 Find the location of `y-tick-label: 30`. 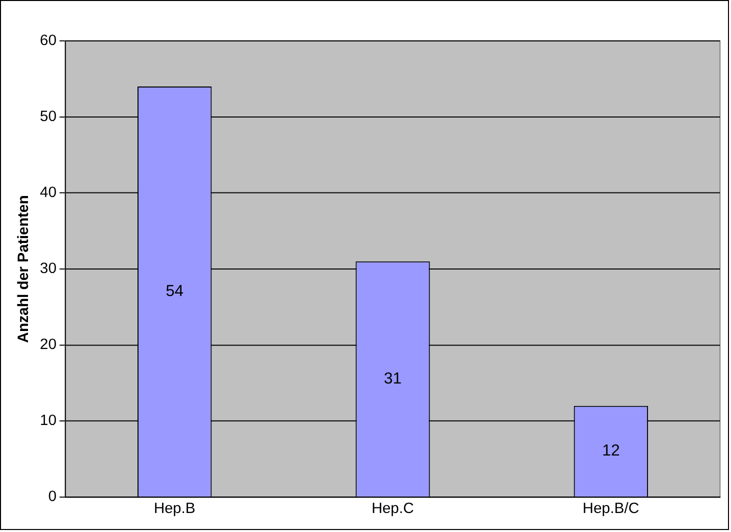

y-tick-label: 30 is located at coordinates (48, 269).